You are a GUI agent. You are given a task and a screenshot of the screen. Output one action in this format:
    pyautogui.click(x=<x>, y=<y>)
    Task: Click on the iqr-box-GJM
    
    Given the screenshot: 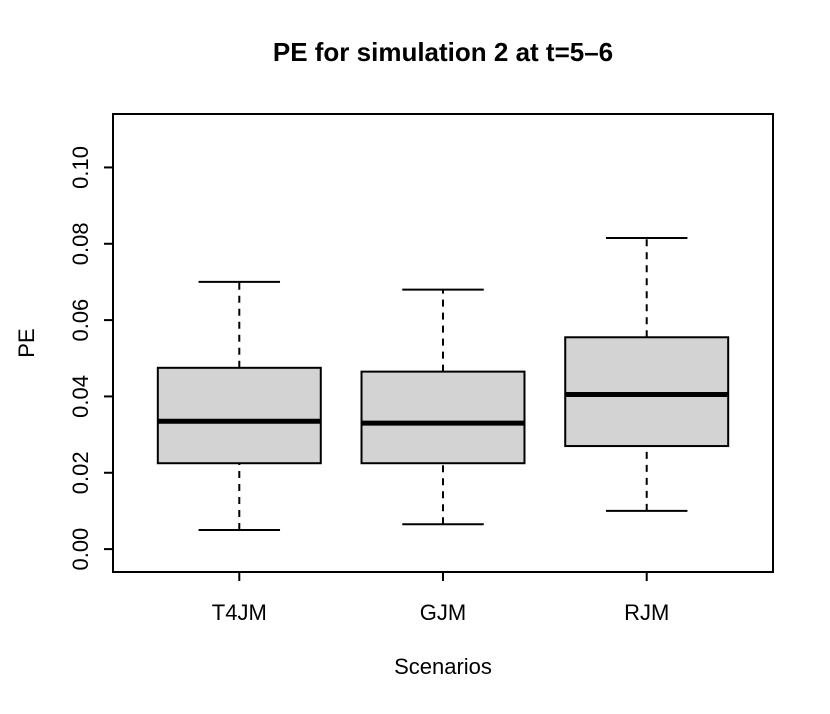 What is the action you would take?
    pyautogui.click(x=443, y=417)
    